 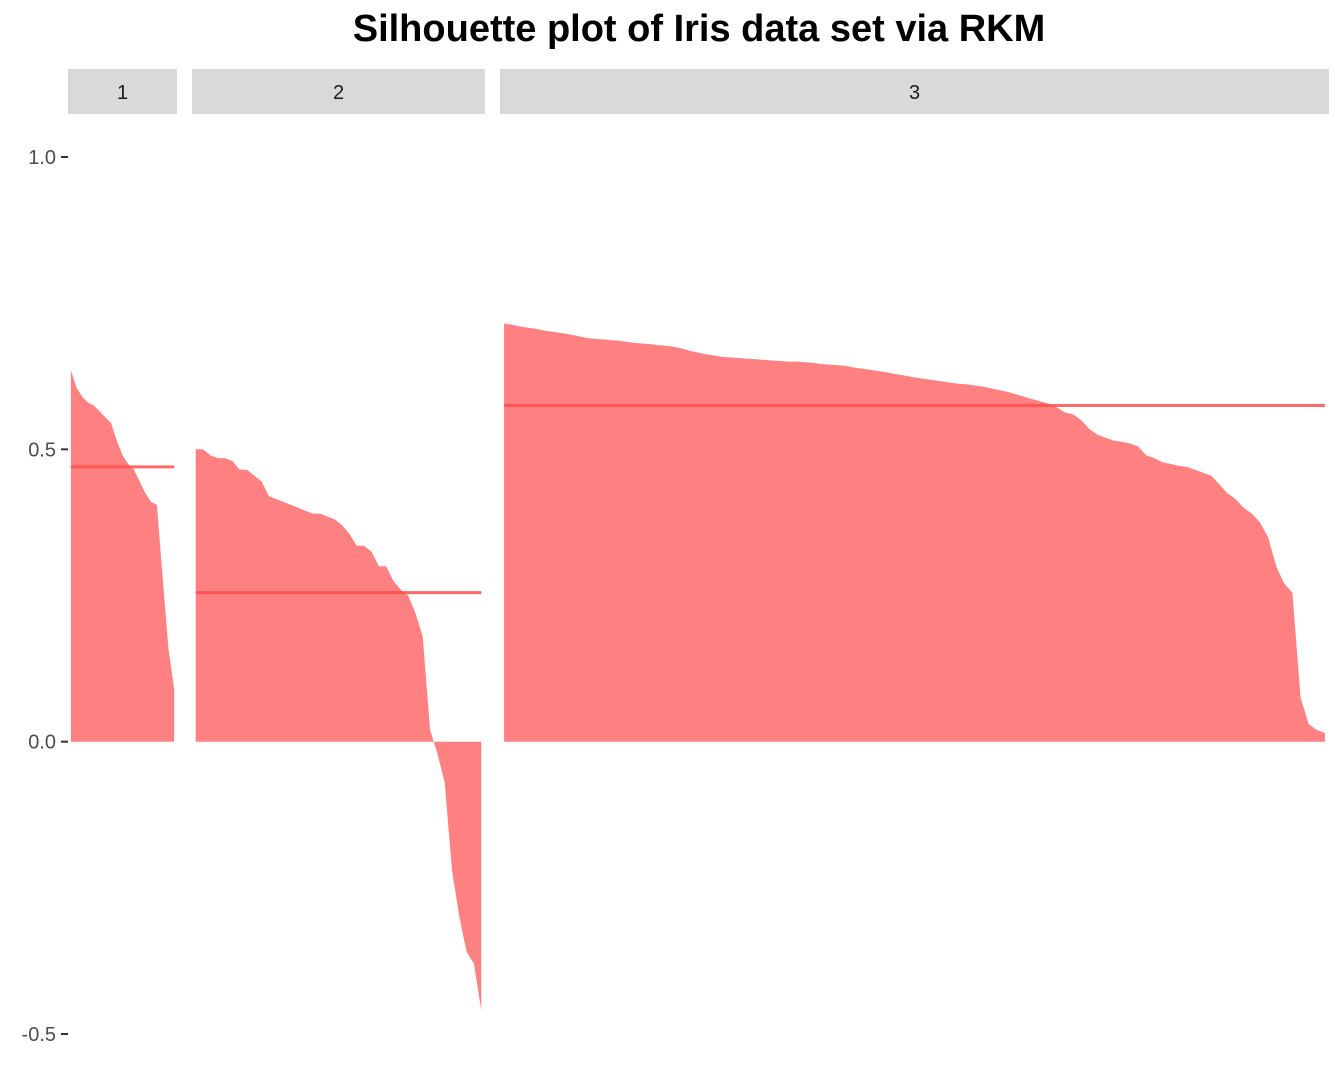 I want to click on facet-strip-label: 2, so click(x=338, y=93).